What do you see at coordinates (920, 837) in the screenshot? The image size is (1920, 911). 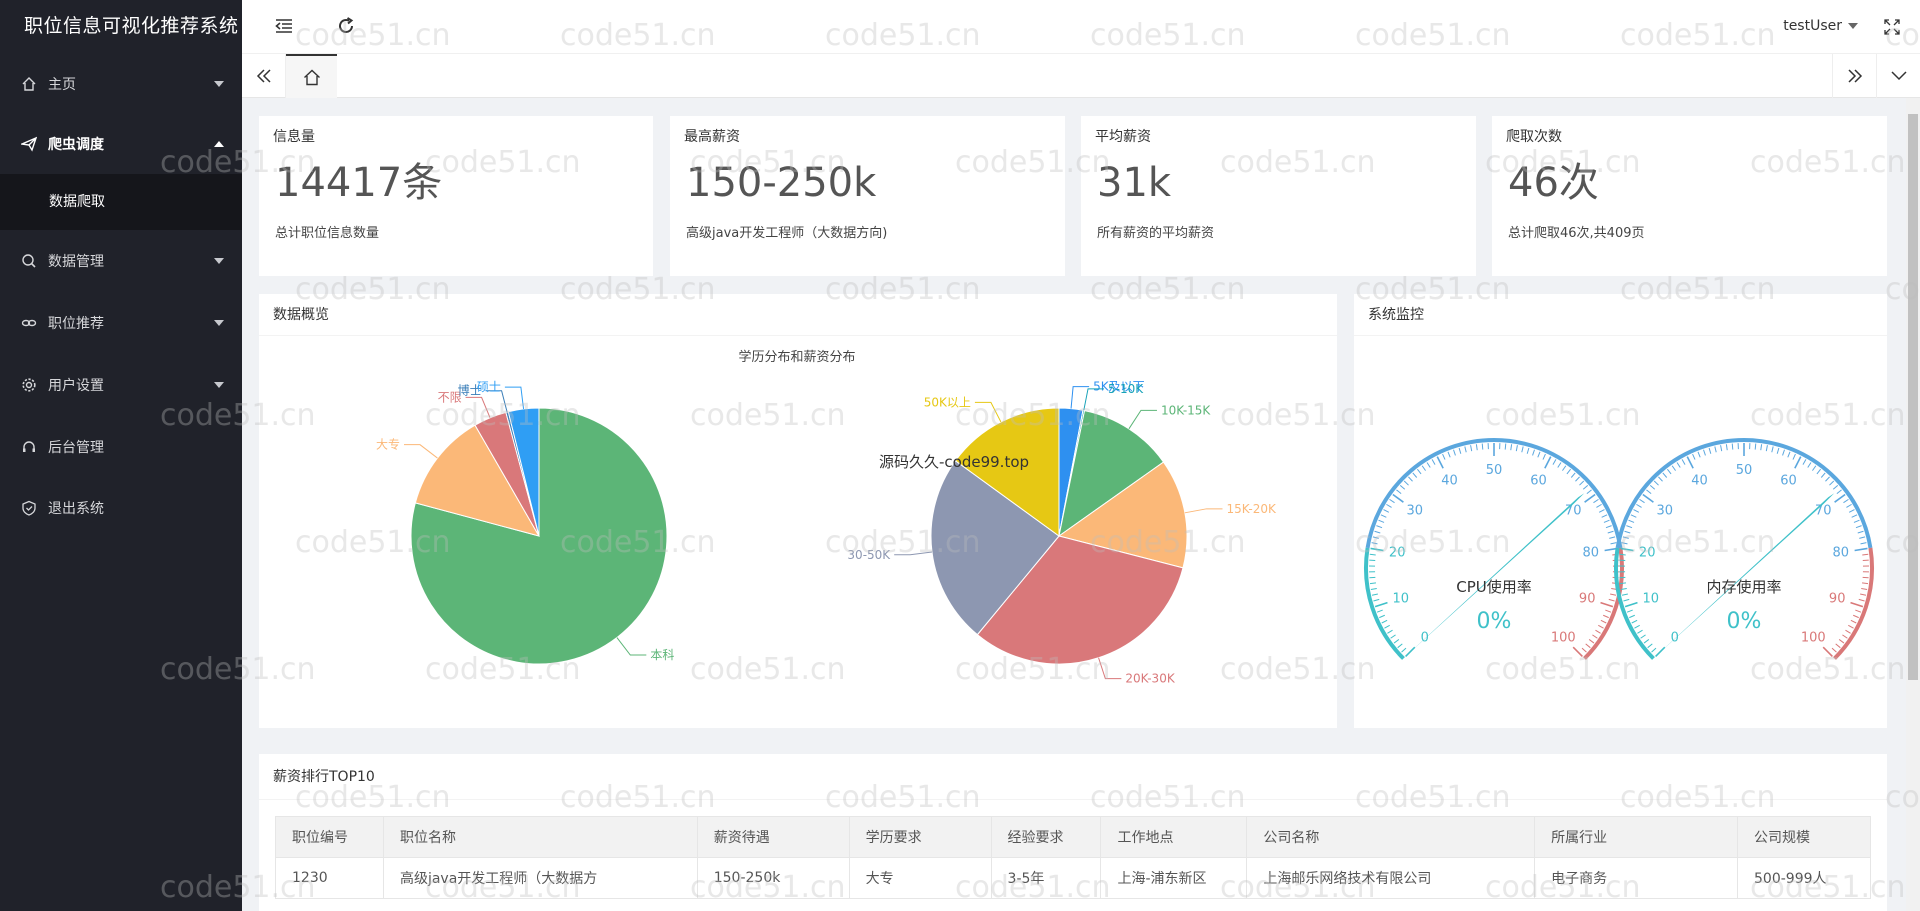 I see `table-header-cell: 学历要求` at bounding box center [920, 837].